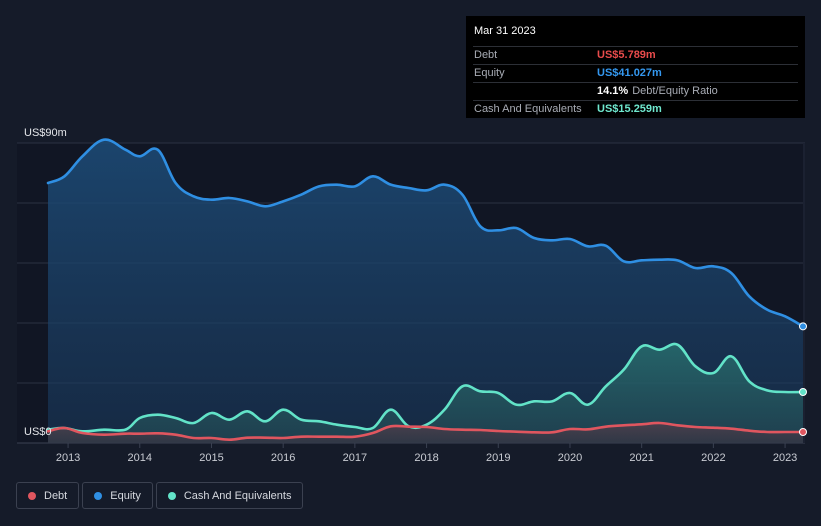  I want to click on x-tick-label-2013: 2013, so click(68, 458).